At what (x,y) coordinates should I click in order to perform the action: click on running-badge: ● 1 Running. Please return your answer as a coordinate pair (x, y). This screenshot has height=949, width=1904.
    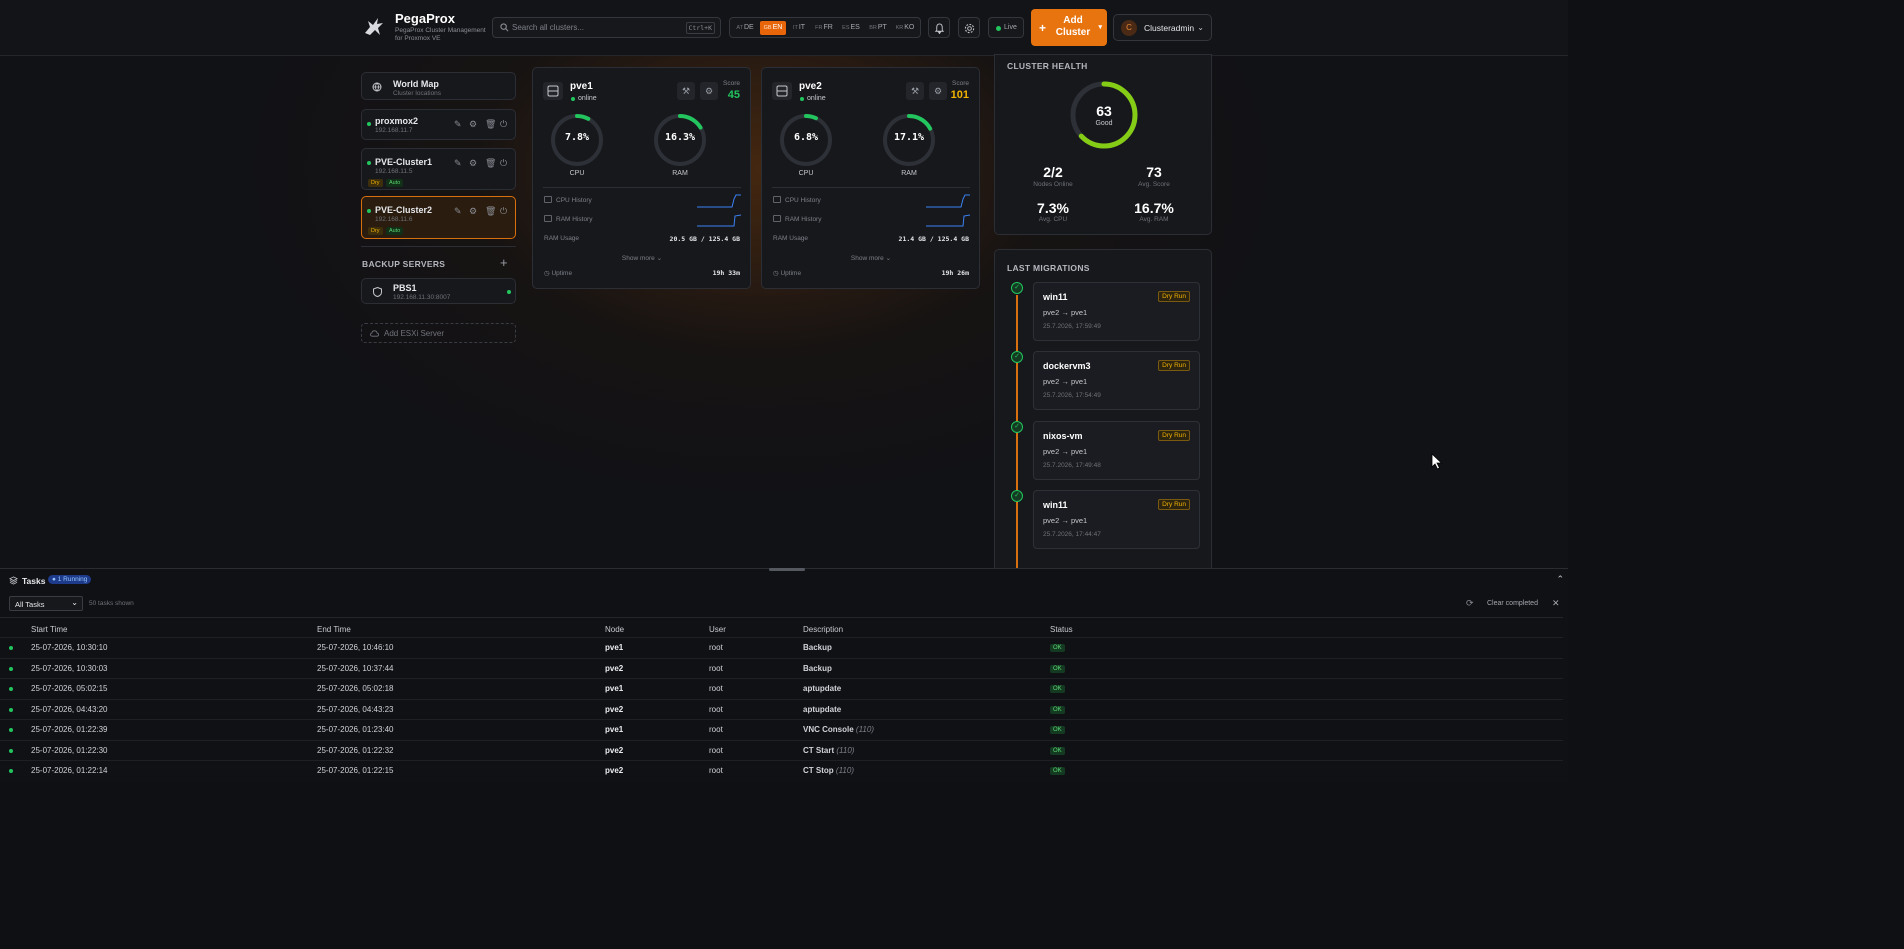
    Looking at the image, I should click on (70, 579).